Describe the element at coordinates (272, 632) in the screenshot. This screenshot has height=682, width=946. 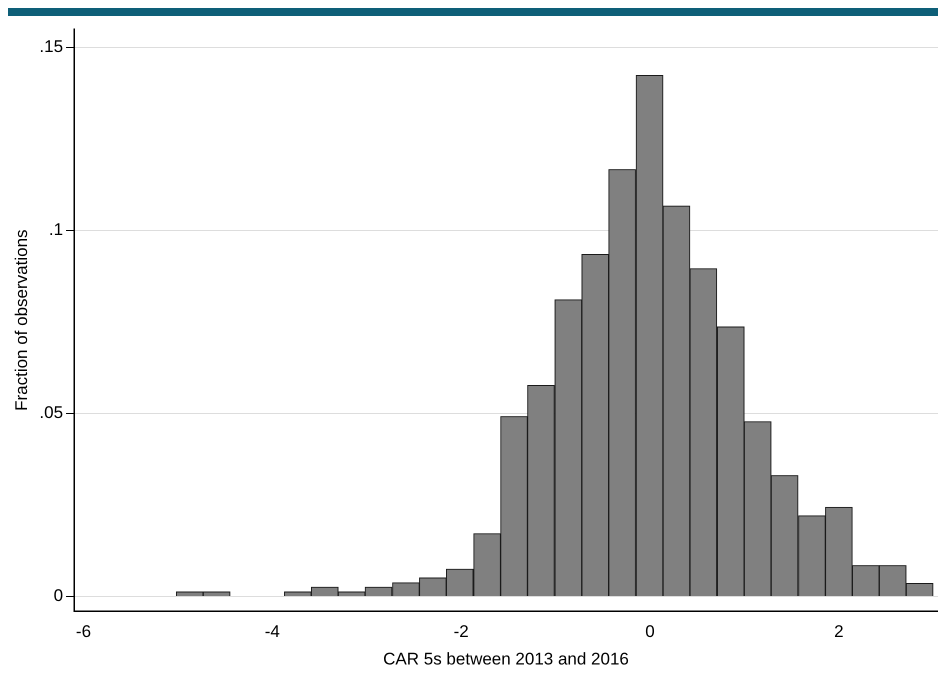
I see `x-tick-label: -4` at that location.